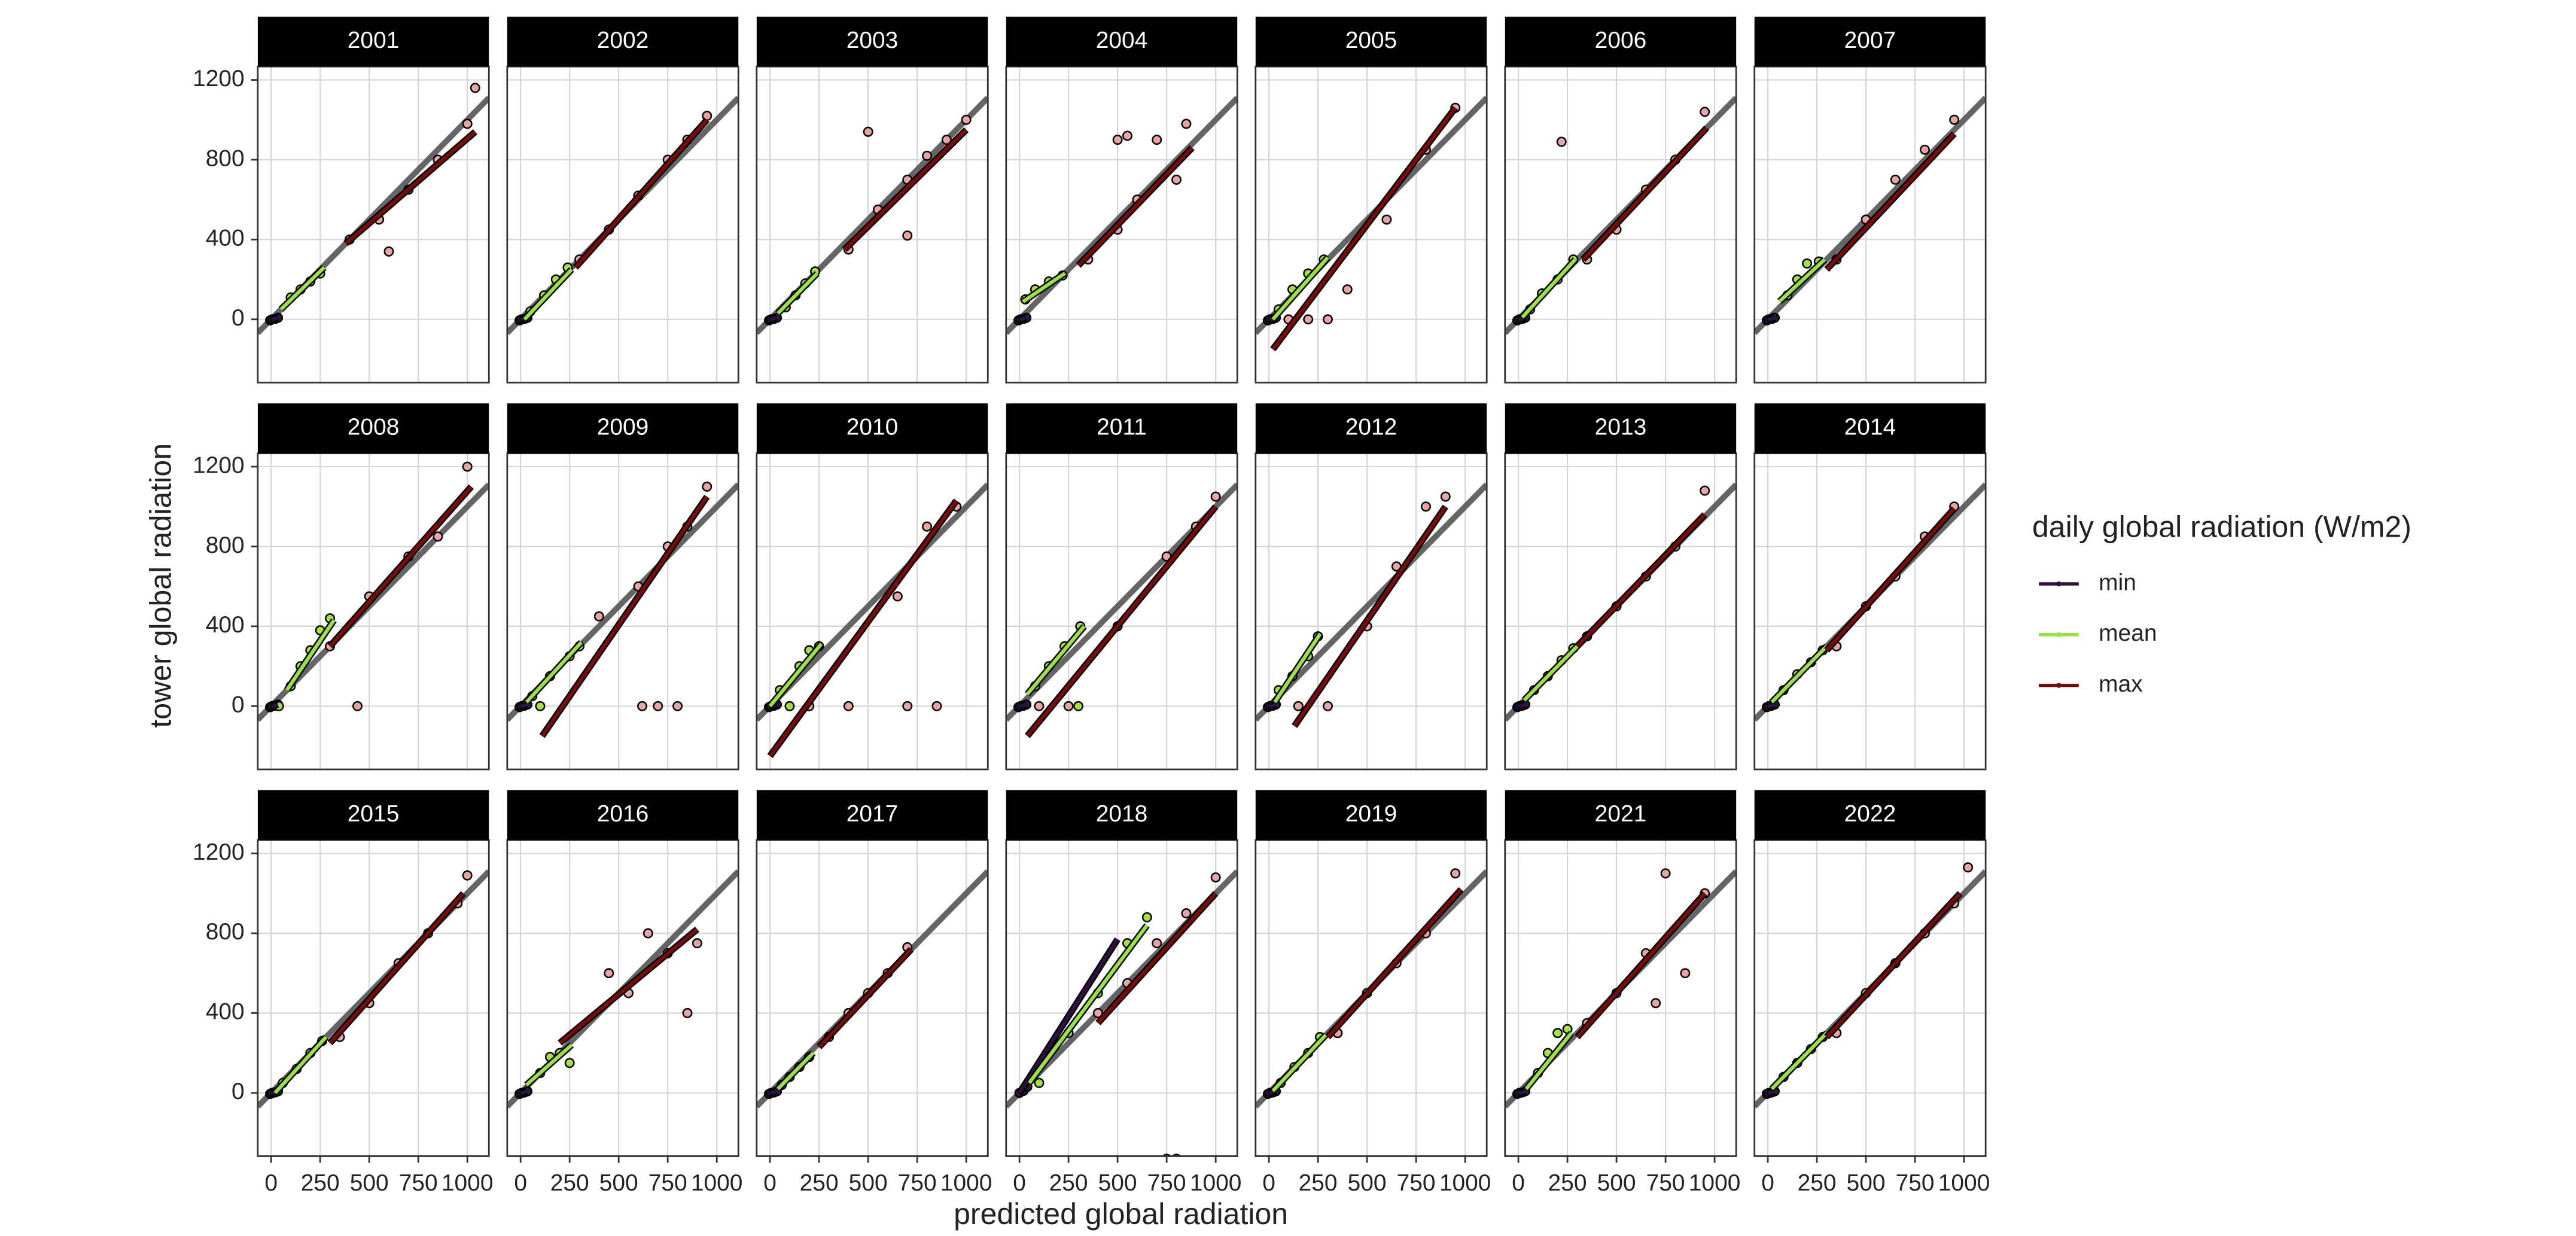 This screenshot has width=2576, height=1236. What do you see at coordinates (873, 814) in the screenshot?
I see `strip-label: 2017` at bounding box center [873, 814].